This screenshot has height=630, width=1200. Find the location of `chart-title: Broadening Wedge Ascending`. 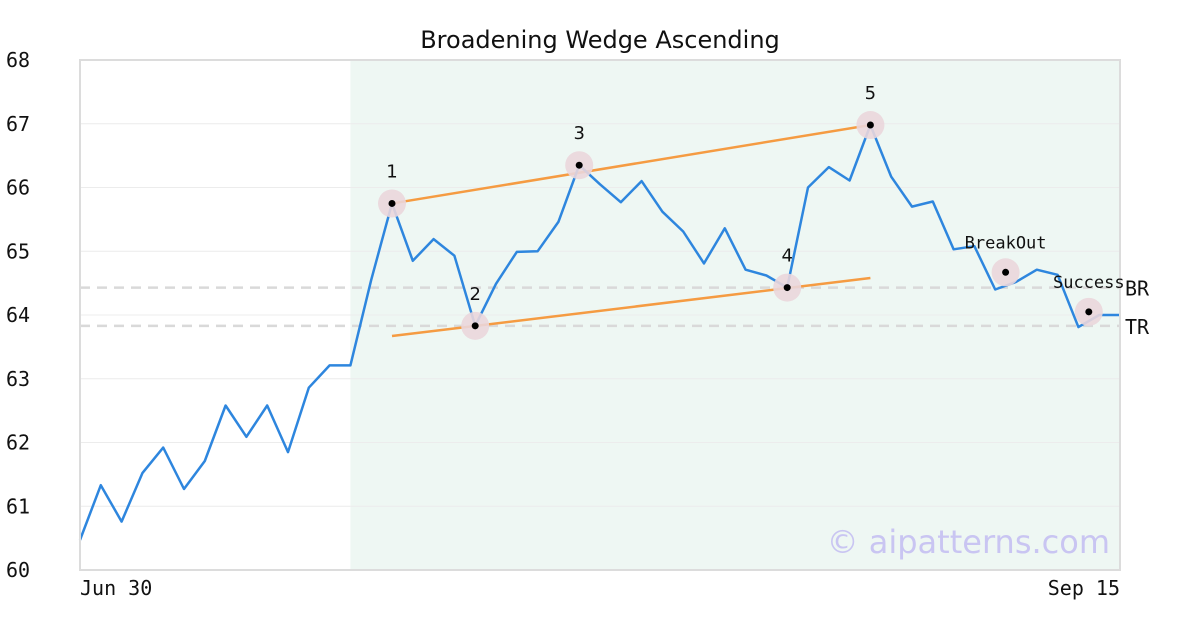

chart-title: Broadening Wedge Ascending is located at coordinates (600, 40).